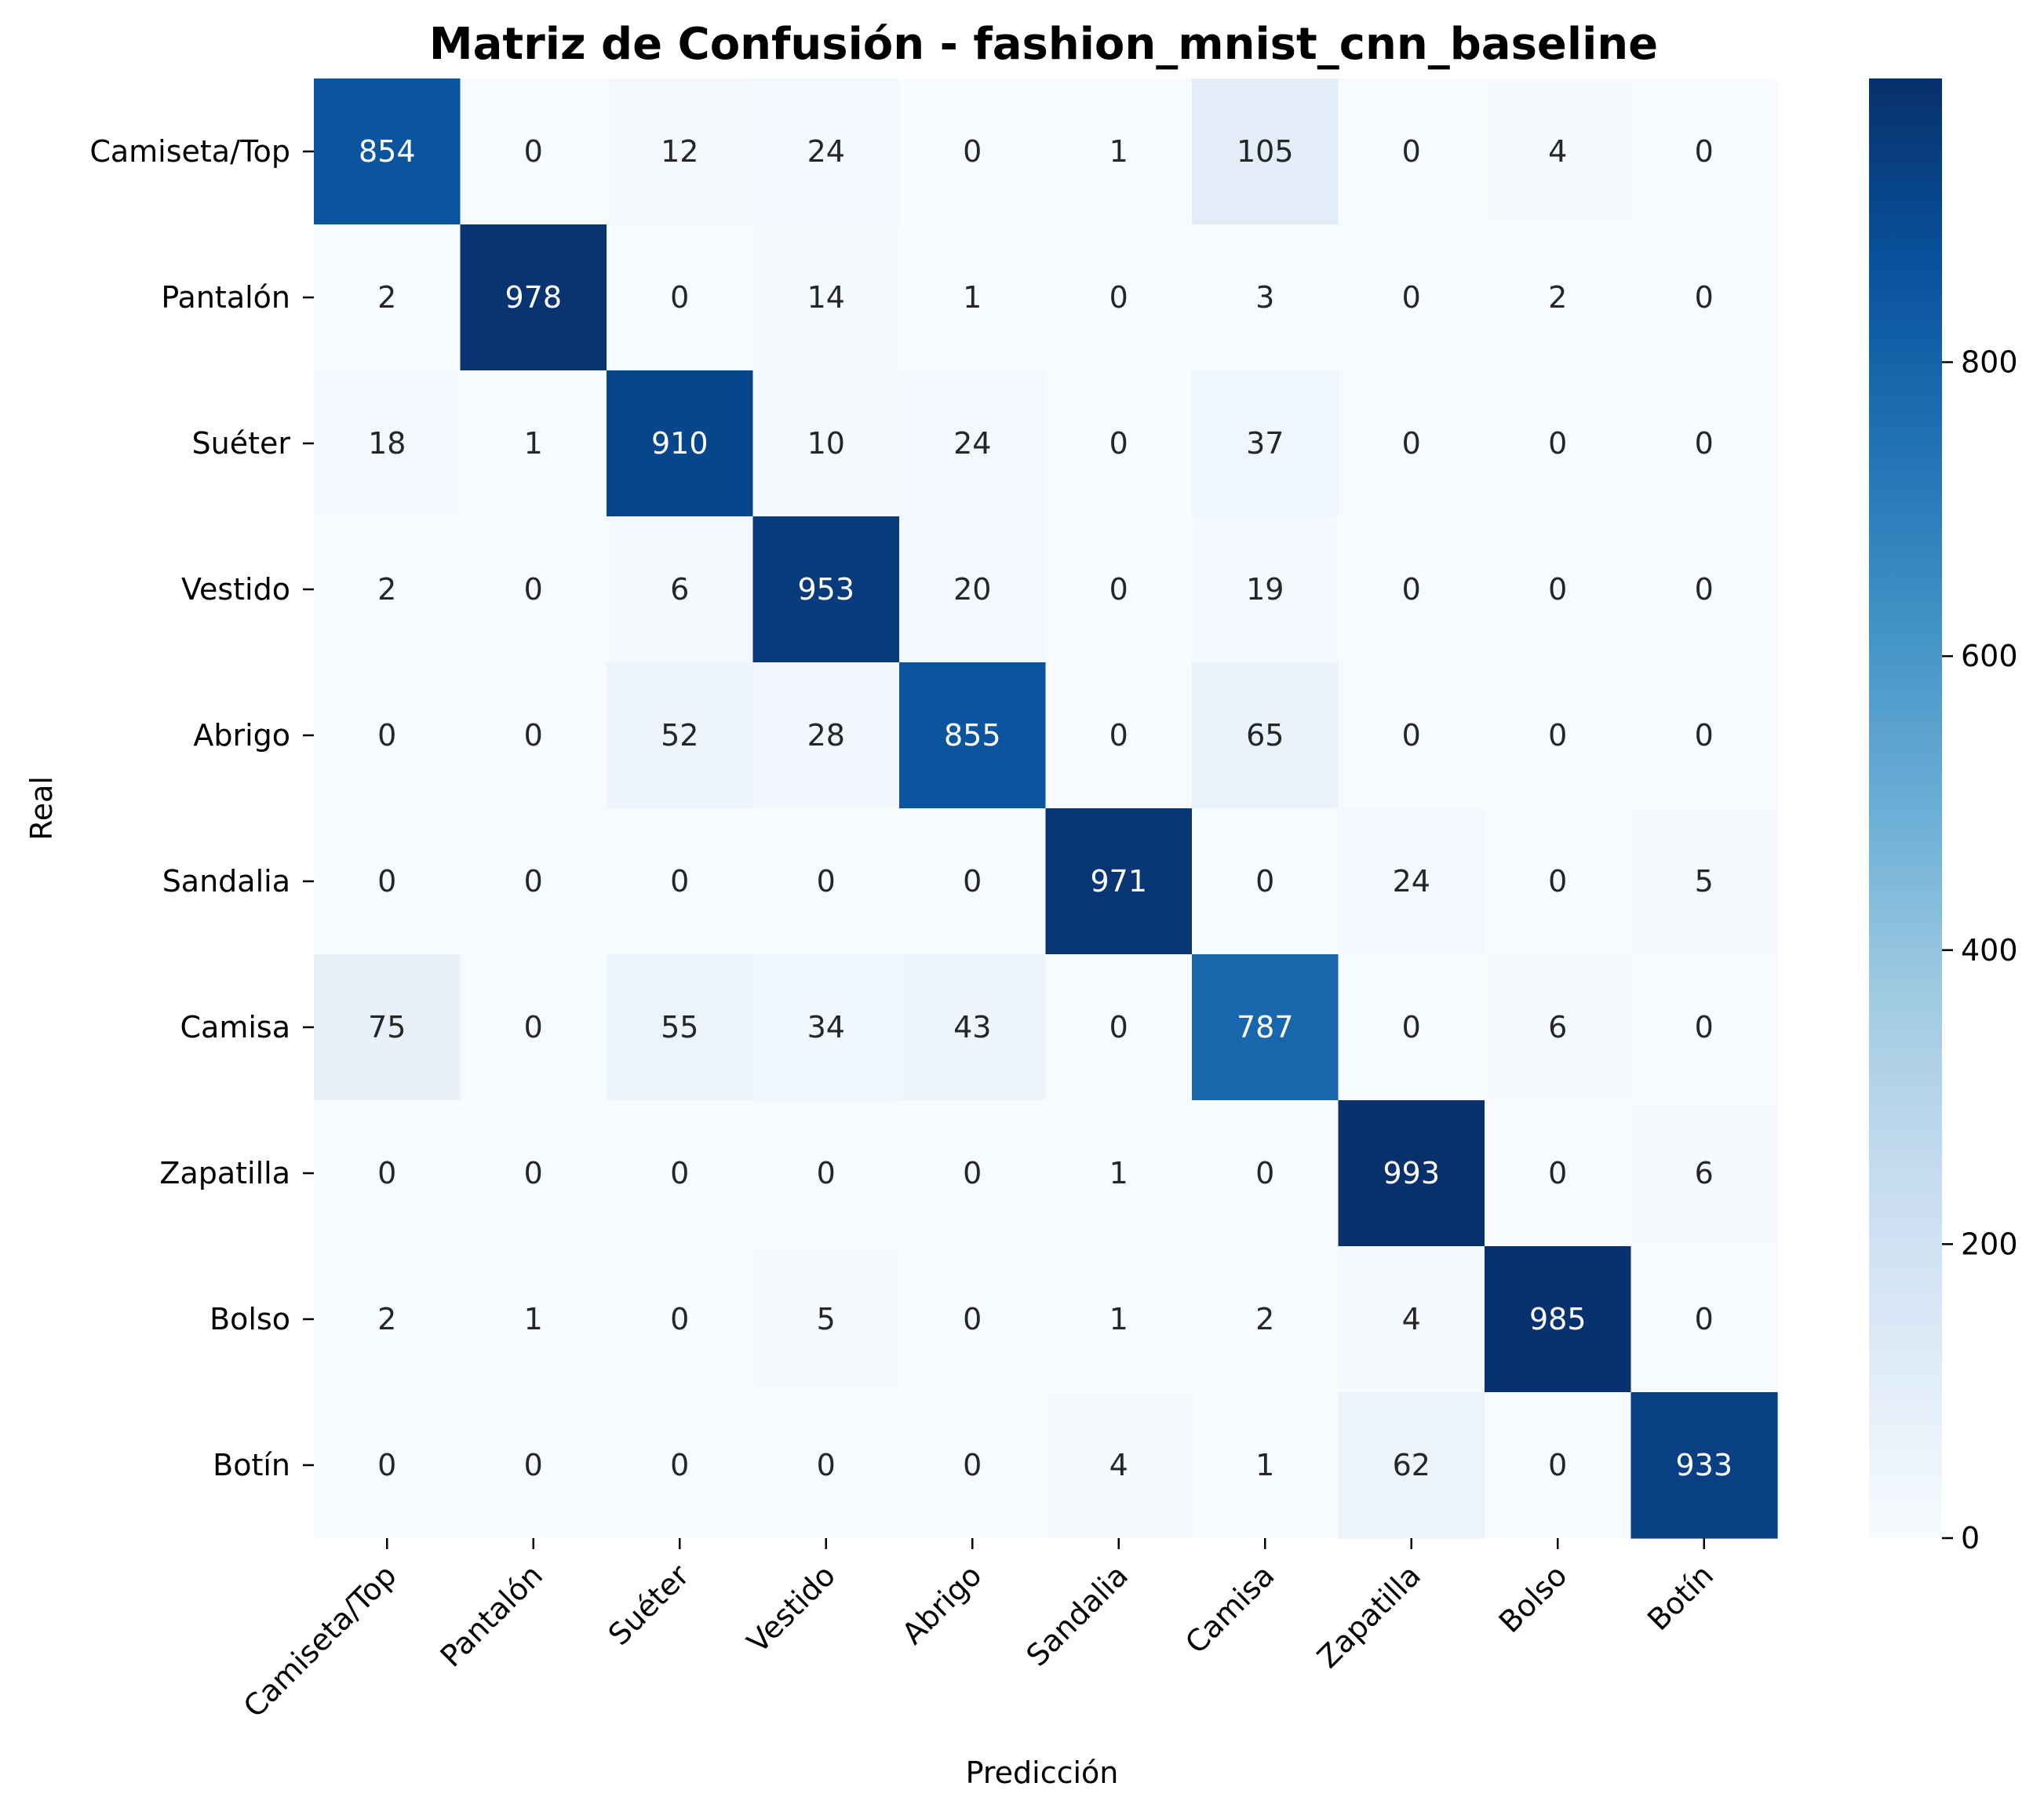 The image size is (2044, 1801). I want to click on cell-value-label: 55, so click(679, 1027).